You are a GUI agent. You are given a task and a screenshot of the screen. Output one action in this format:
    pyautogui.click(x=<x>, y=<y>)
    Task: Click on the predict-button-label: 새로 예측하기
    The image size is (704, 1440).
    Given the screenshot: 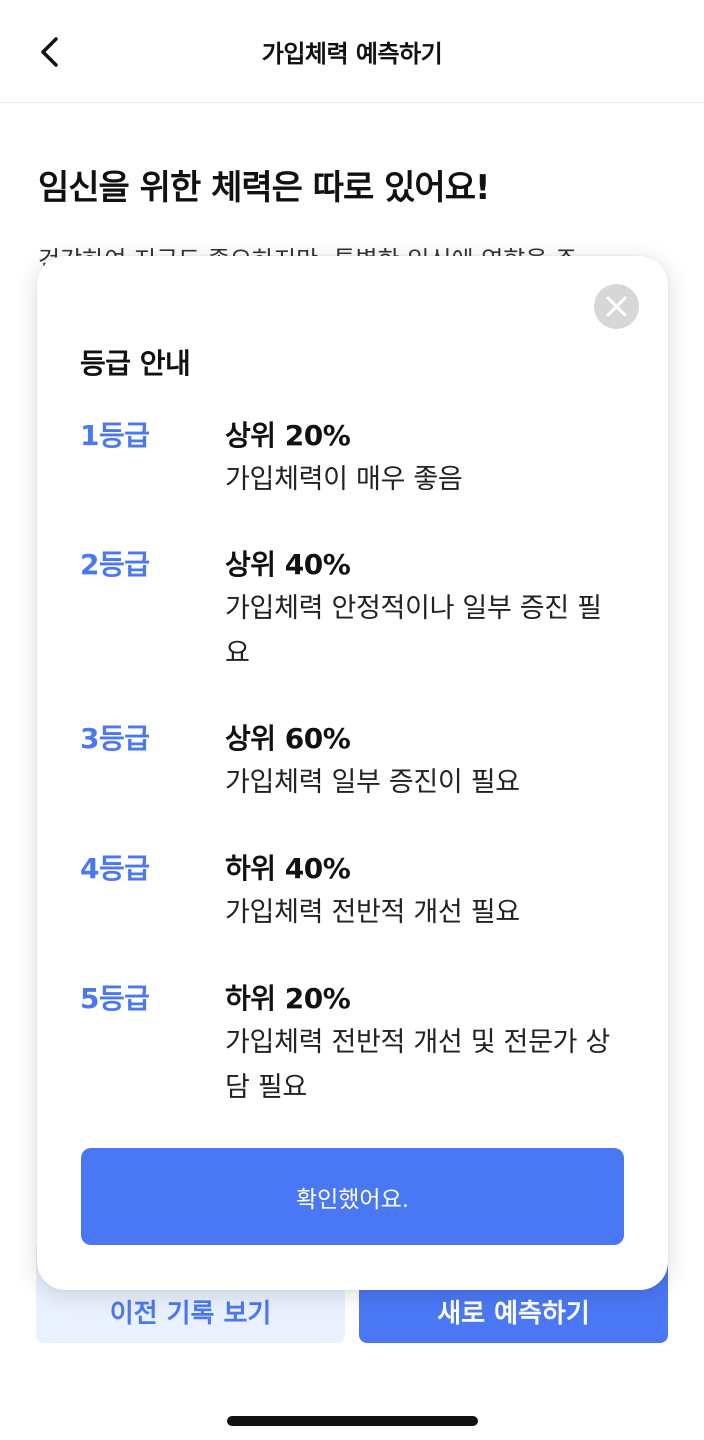 What is the action you would take?
    pyautogui.click(x=513, y=1314)
    